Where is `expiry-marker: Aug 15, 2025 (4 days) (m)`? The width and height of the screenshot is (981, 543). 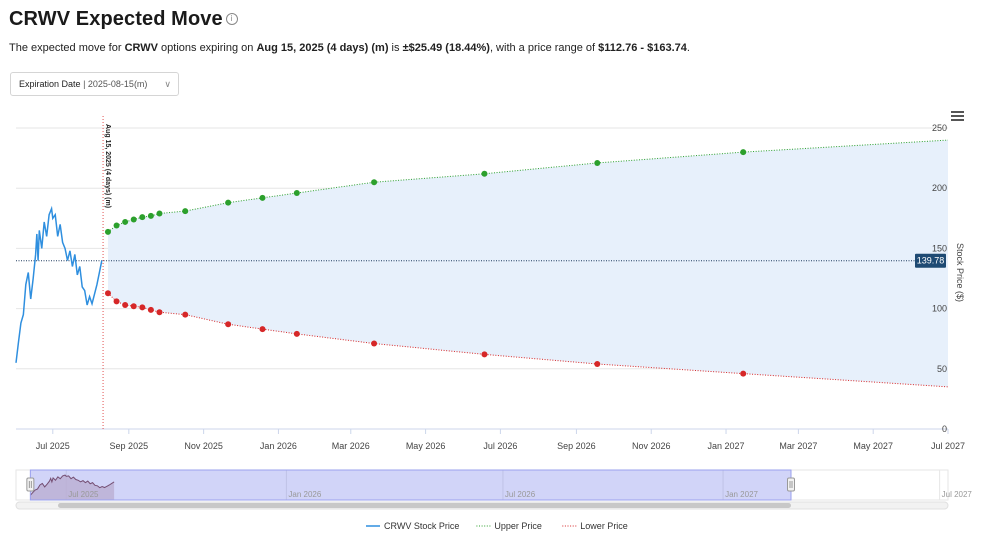
expiry-marker: Aug 15, 2025 (4 days) (m) is located at coordinates (106, 272).